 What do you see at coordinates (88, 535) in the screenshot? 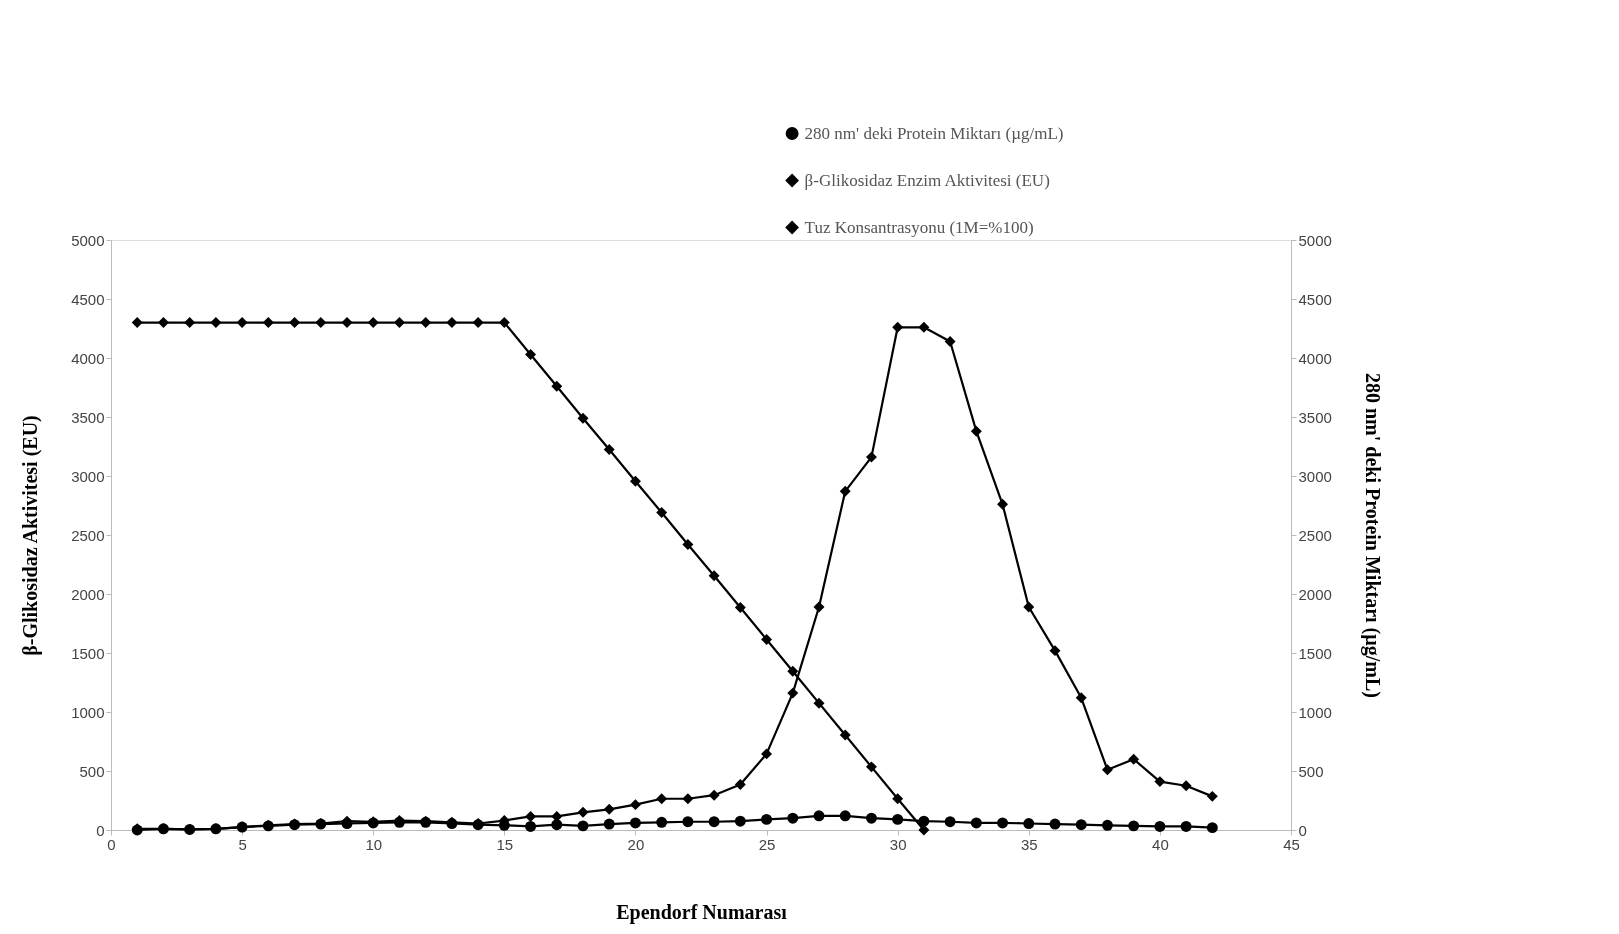
I see `y-tick-label: 2500` at bounding box center [88, 535].